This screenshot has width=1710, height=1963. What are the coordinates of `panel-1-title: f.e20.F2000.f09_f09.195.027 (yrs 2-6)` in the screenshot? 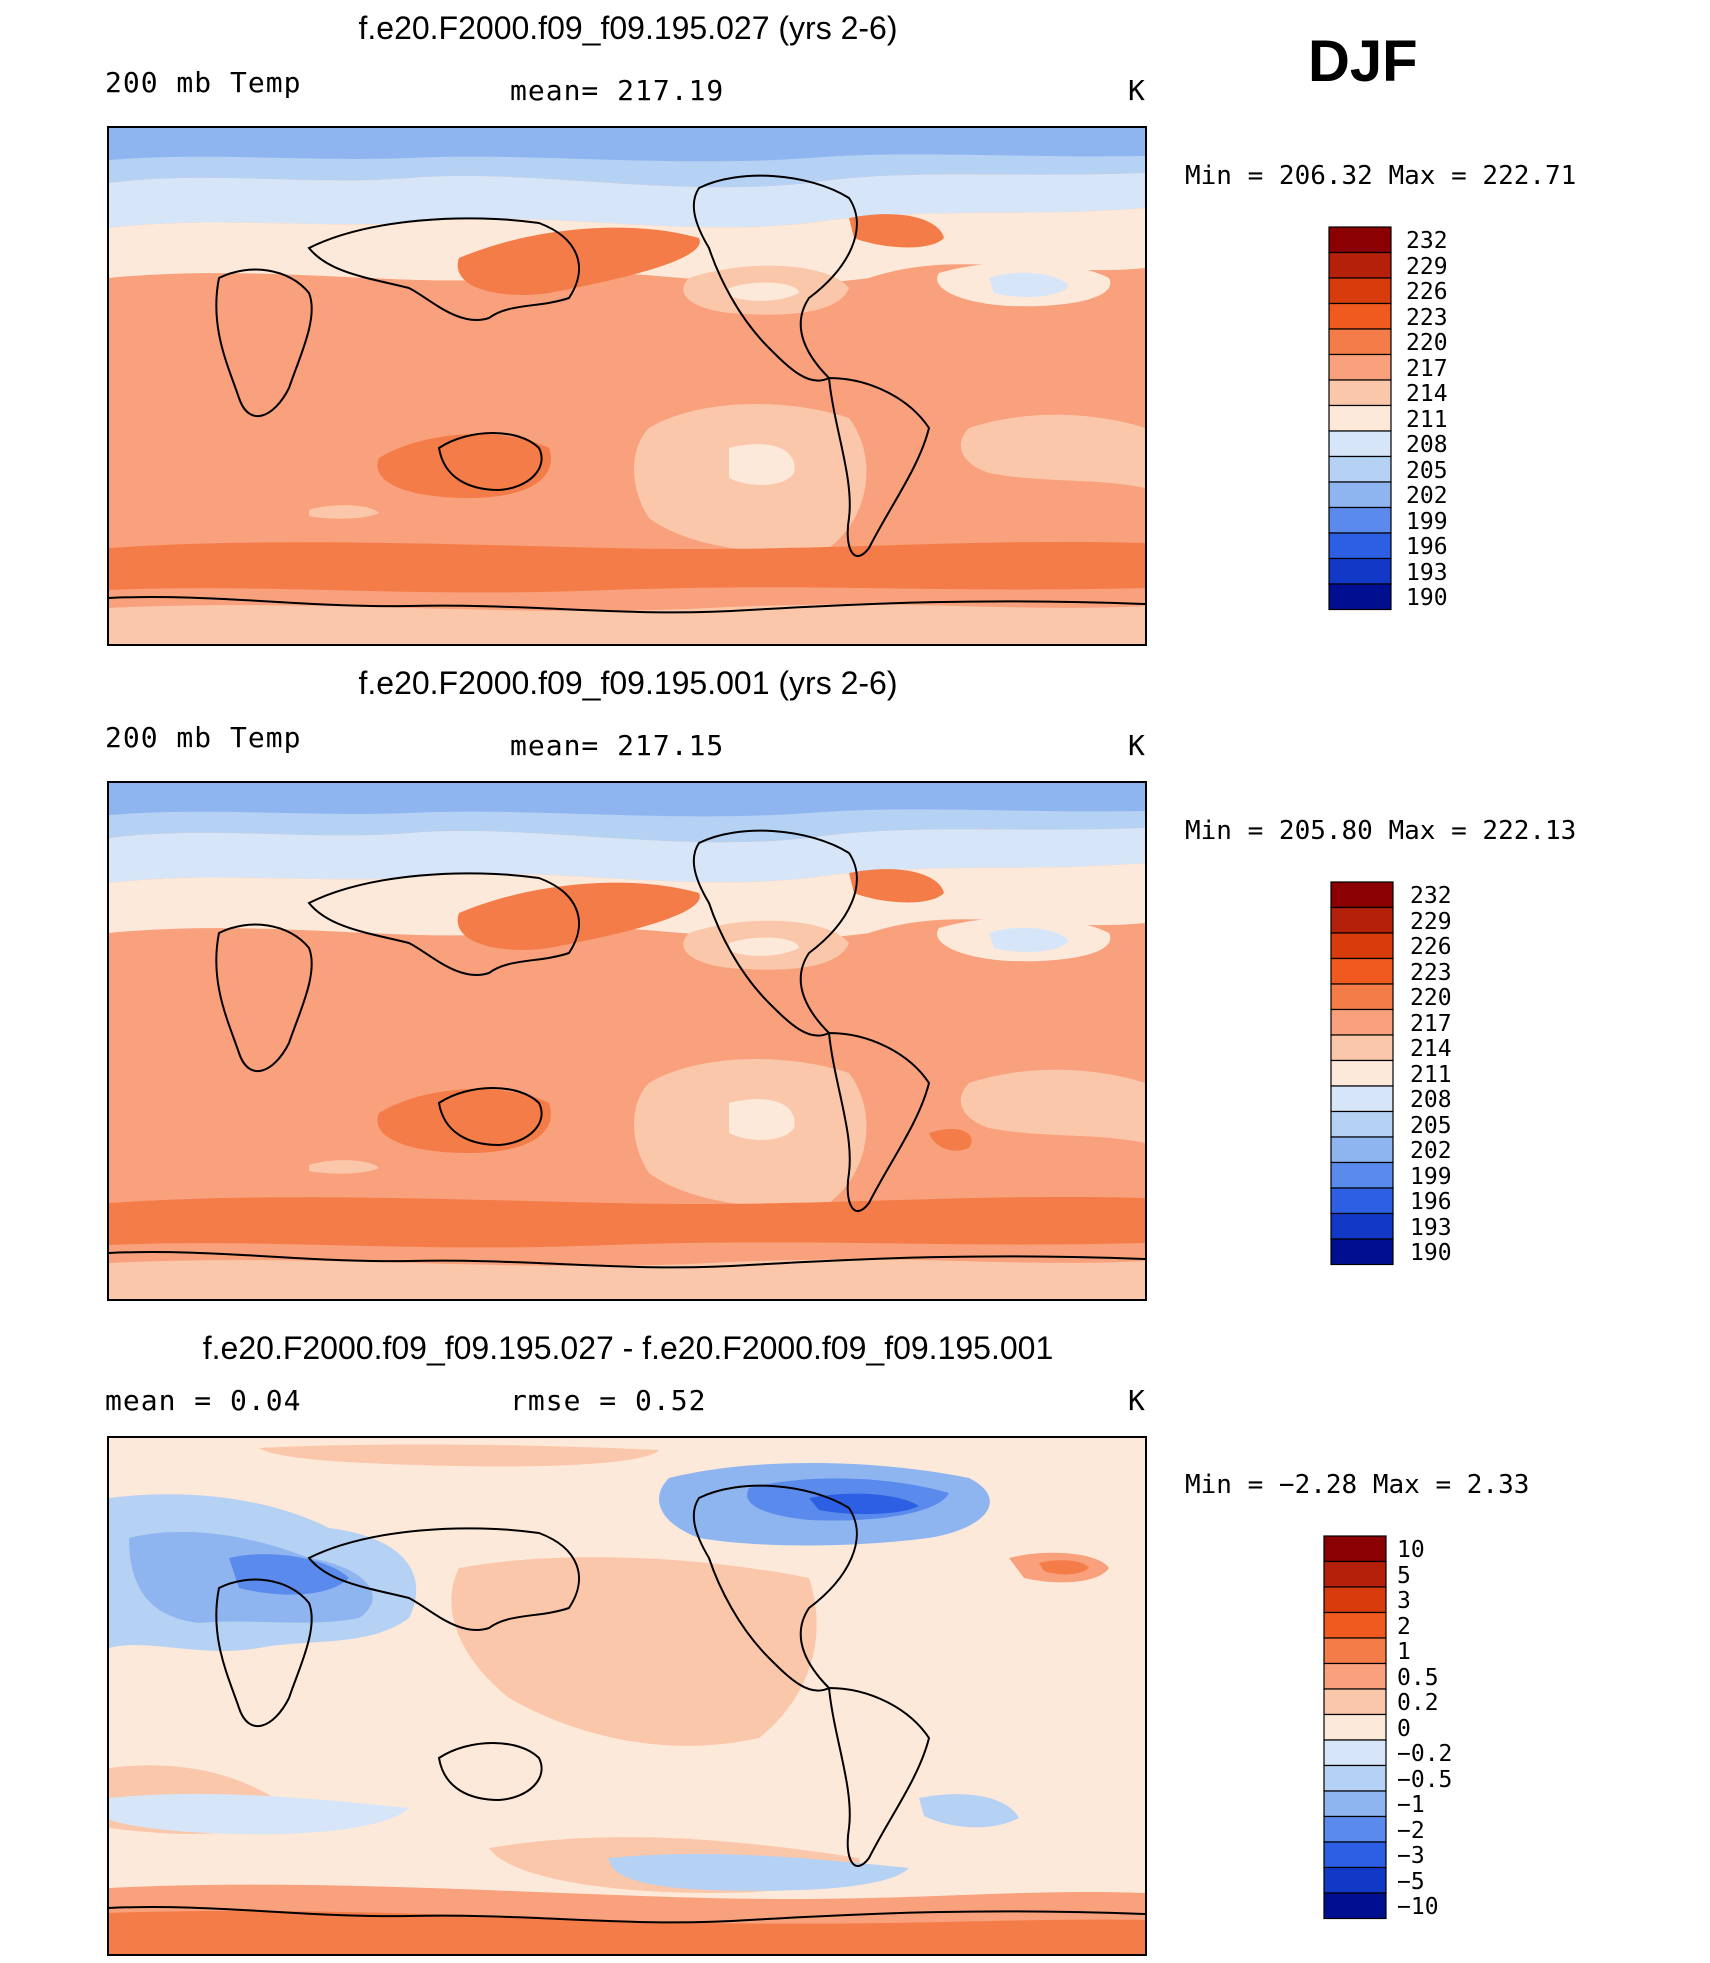 It's located at (628, 28).